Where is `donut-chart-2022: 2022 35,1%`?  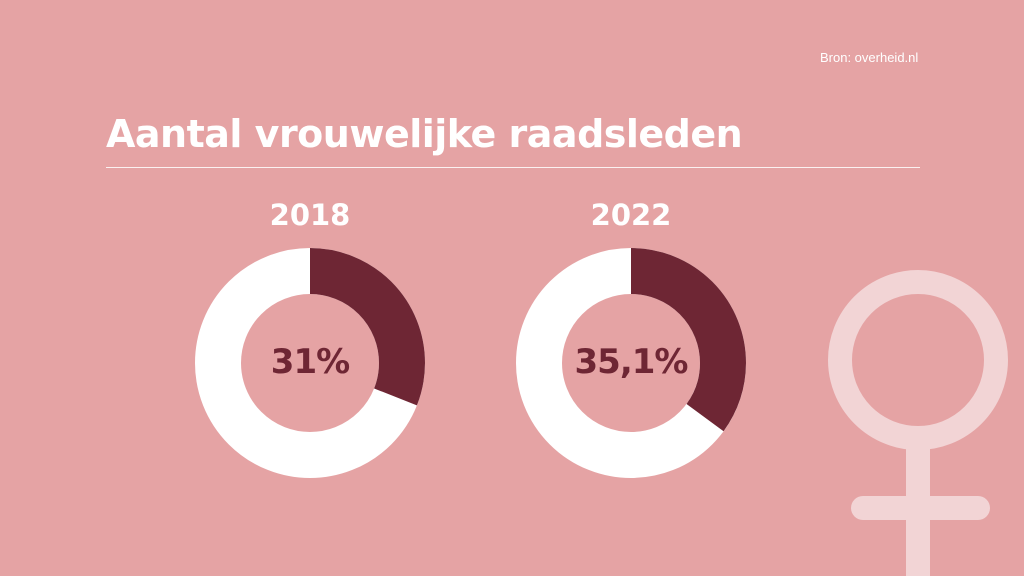
donut-chart-2022: 2022 35,1% is located at coordinates (631, 340).